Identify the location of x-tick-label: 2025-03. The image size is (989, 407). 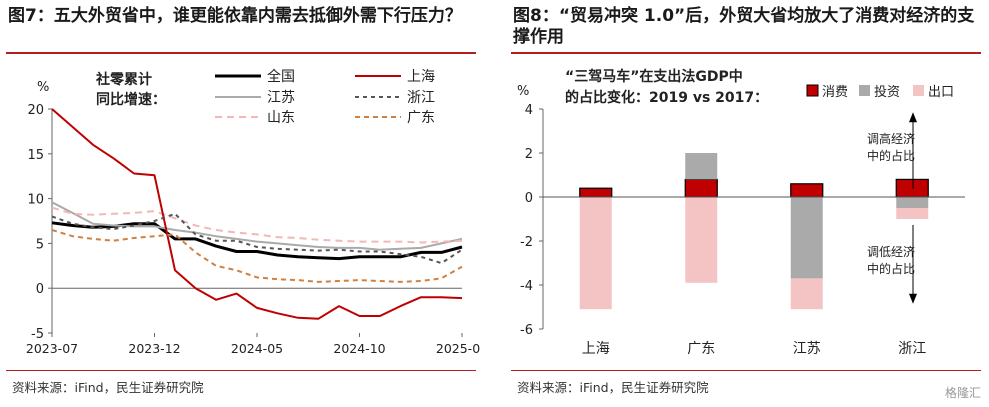
(458, 348).